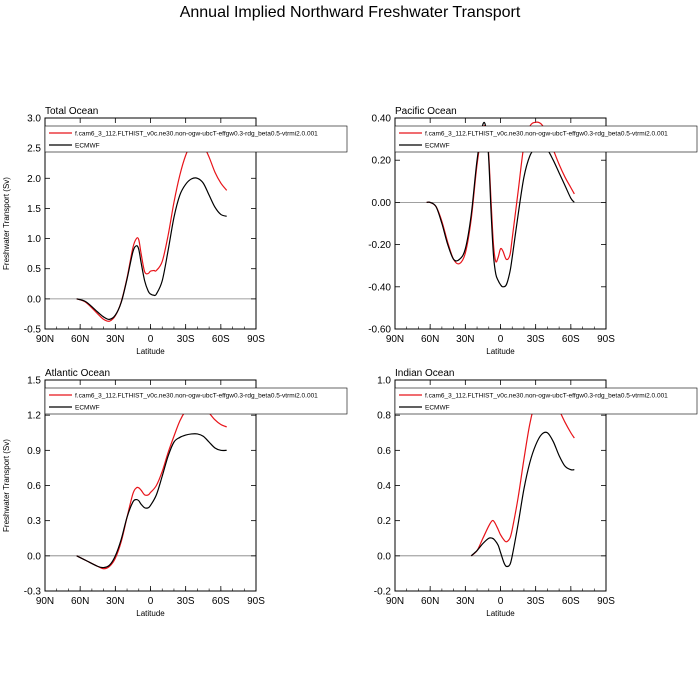 The width and height of the screenshot is (700, 700). I want to click on total-ocean-ytick-label: 0.0, so click(34, 299).